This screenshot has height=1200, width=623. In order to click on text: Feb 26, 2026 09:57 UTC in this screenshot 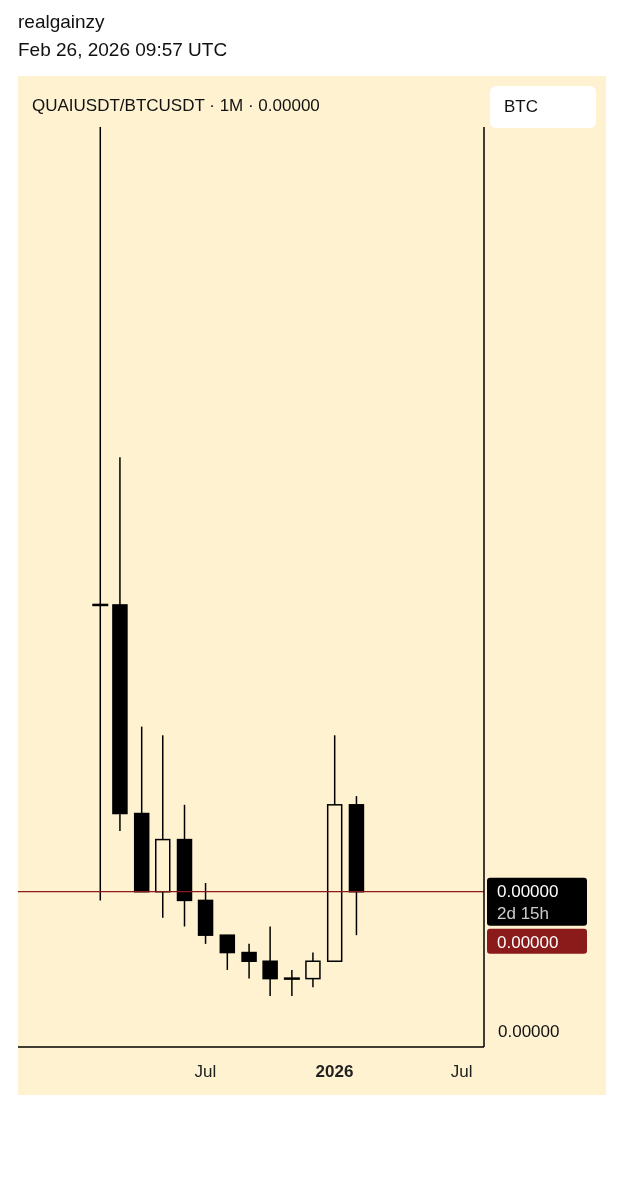, I will do `click(123, 50)`.